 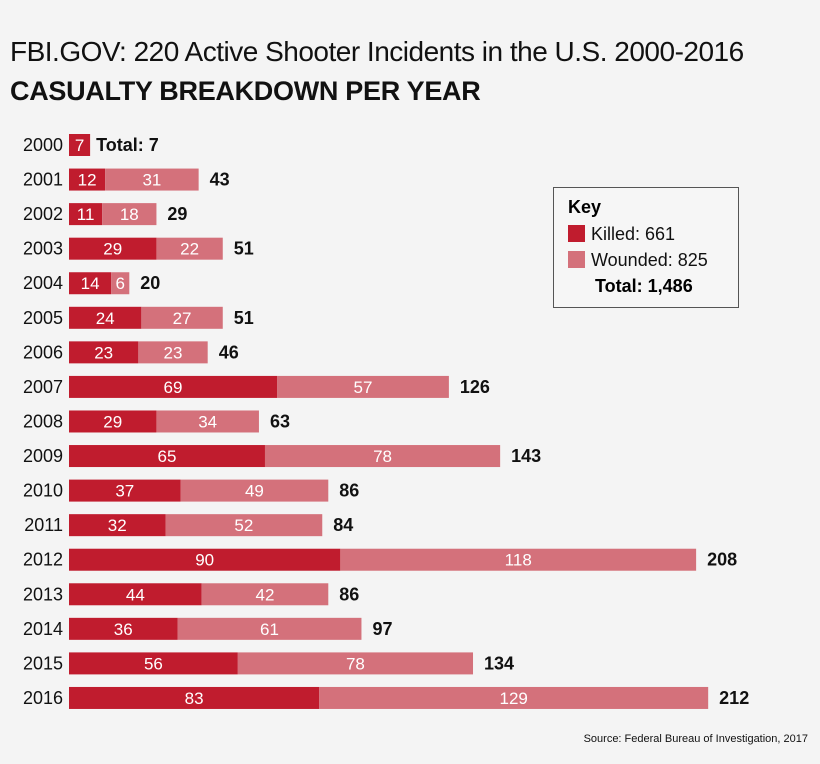 I want to click on total-label: 29, so click(x=177, y=214).